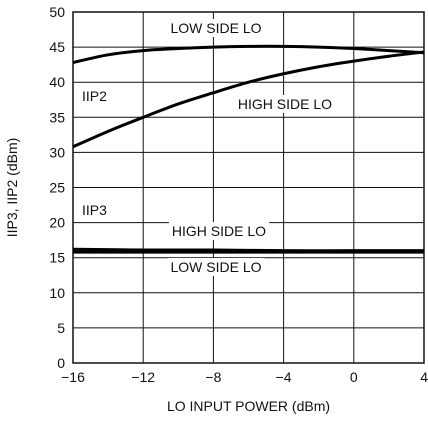  What do you see at coordinates (61, 363) in the screenshot?
I see `y-tick-label: 0` at bounding box center [61, 363].